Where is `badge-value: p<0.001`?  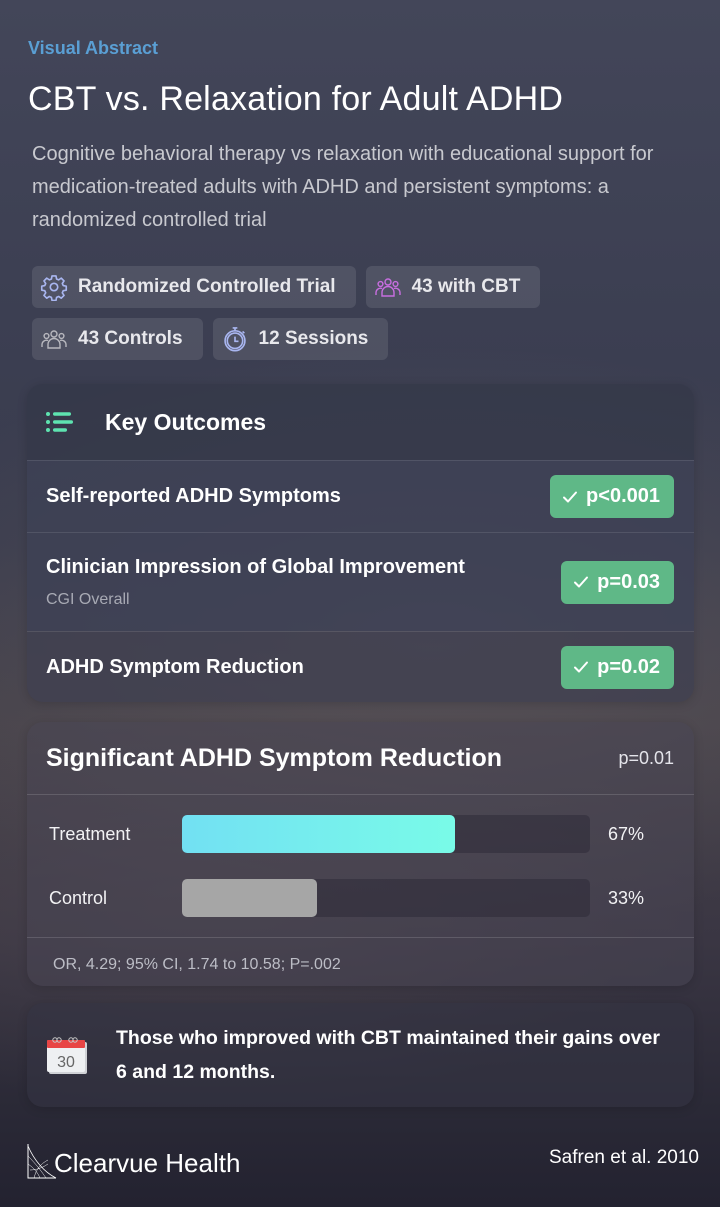
badge-value: p<0.001 is located at coordinates (623, 496).